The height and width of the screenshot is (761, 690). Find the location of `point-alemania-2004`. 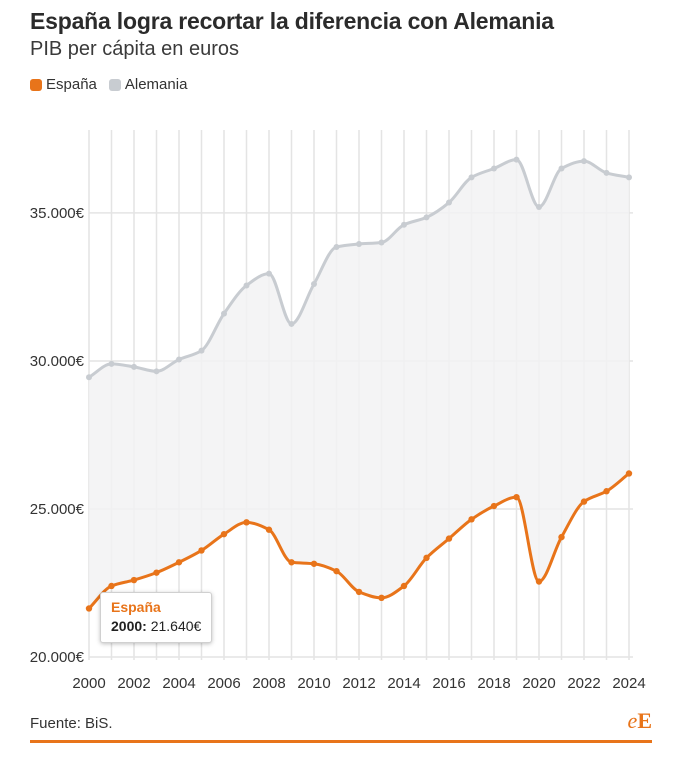

point-alemania-2004 is located at coordinates (179, 359).